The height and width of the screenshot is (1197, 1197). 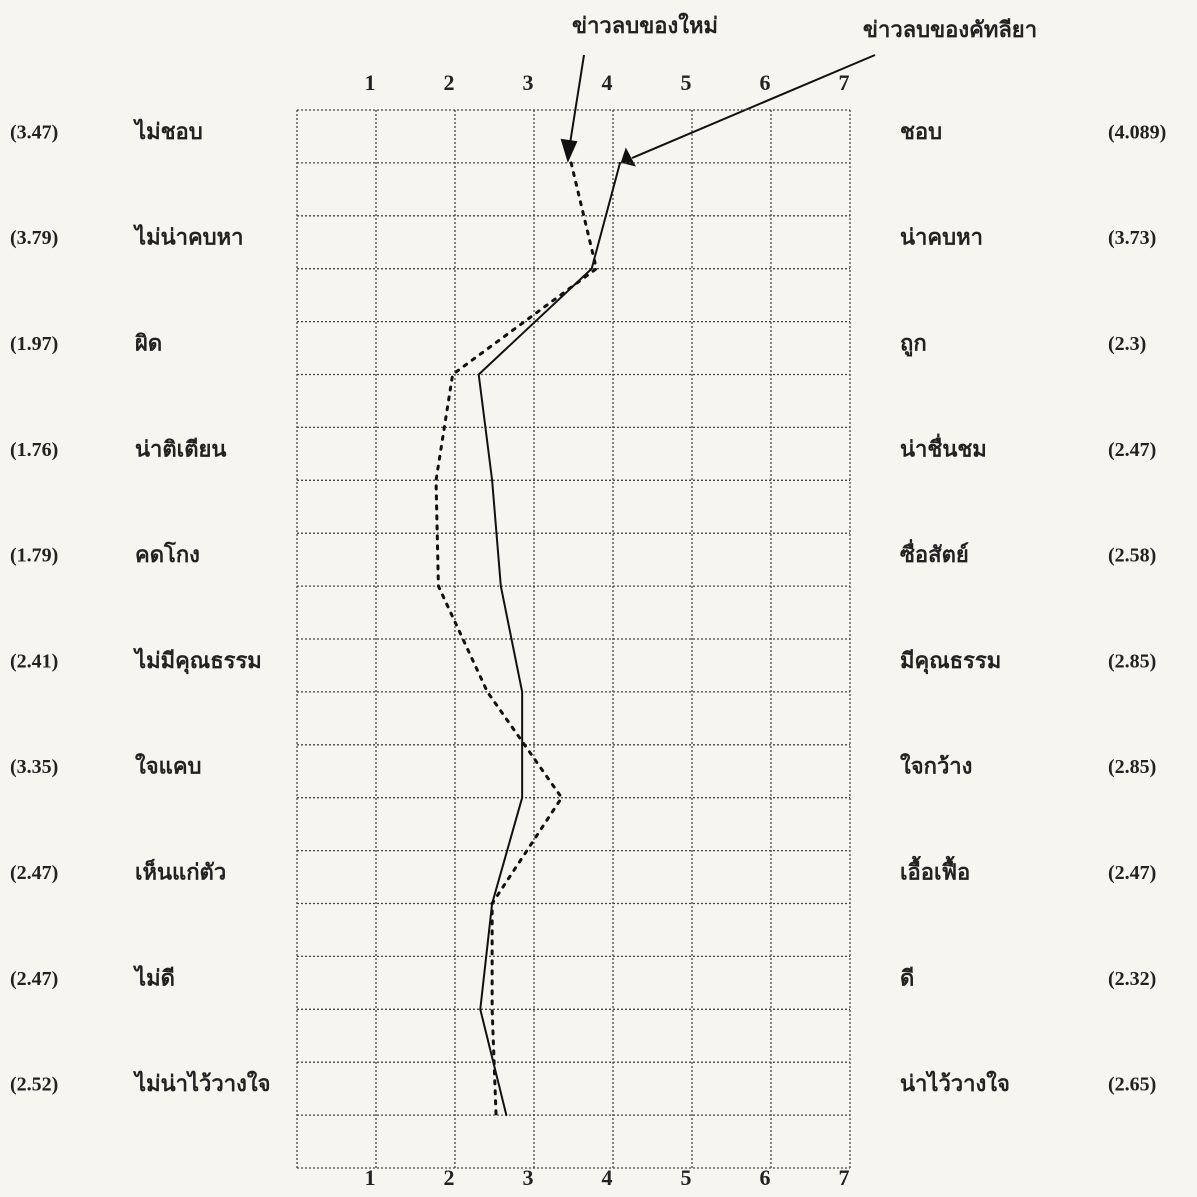 What do you see at coordinates (201, 1083) in the screenshot?
I see `left-label: ไม่น่าไว้วางใจ` at bounding box center [201, 1083].